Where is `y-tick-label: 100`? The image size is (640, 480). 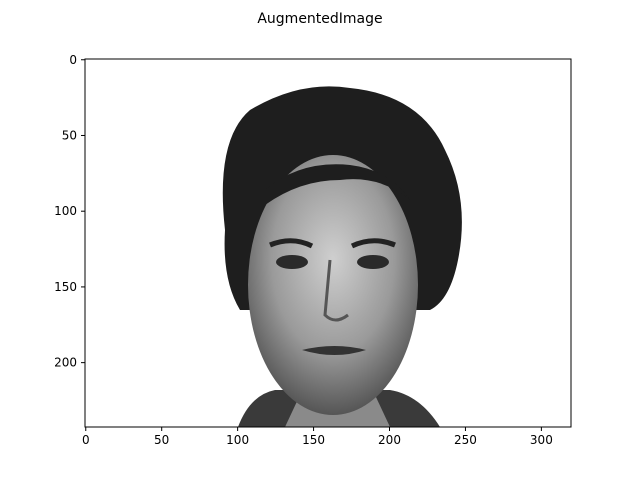 y-tick-label: 100 is located at coordinates (65, 211).